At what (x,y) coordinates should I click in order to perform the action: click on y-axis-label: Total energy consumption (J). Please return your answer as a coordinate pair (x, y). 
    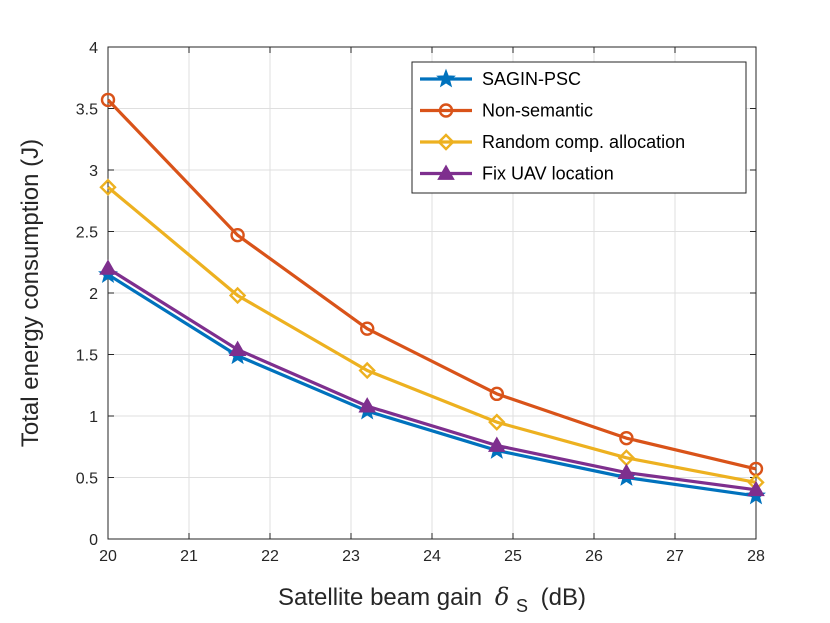
    Looking at the image, I should click on (30, 293).